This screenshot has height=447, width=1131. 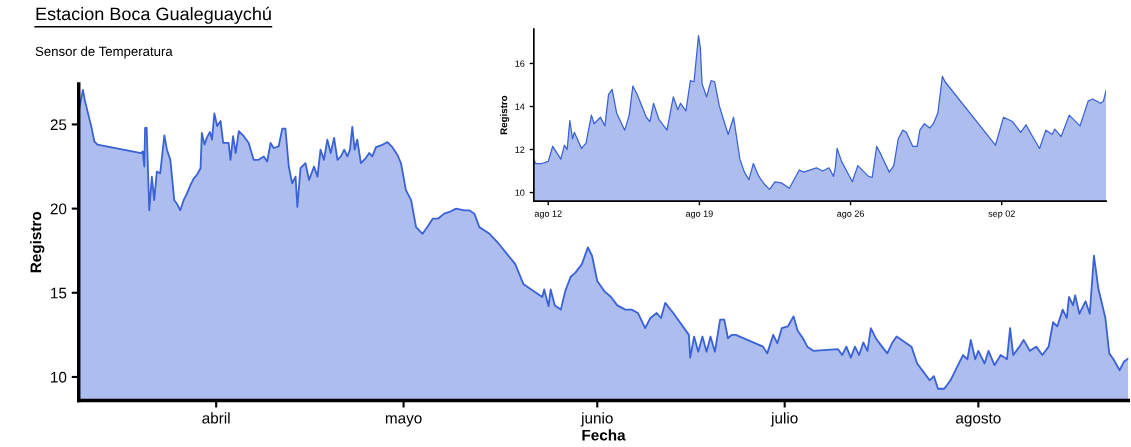 I want to click on x-tick-label: junio, so click(x=596, y=419).